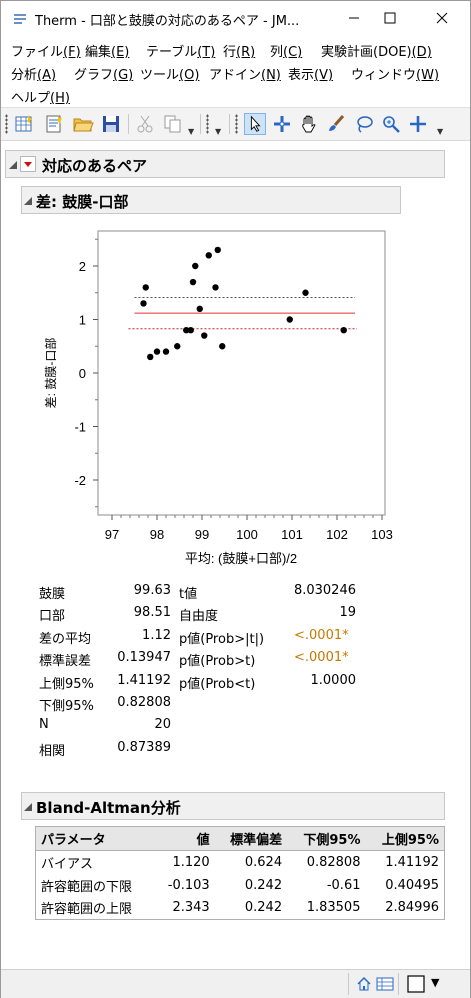 The height and width of the screenshot is (998, 471). Describe the element at coordinates (251, 838) in the screenshot. I see `col-header-stddev: 標準偏差` at that location.